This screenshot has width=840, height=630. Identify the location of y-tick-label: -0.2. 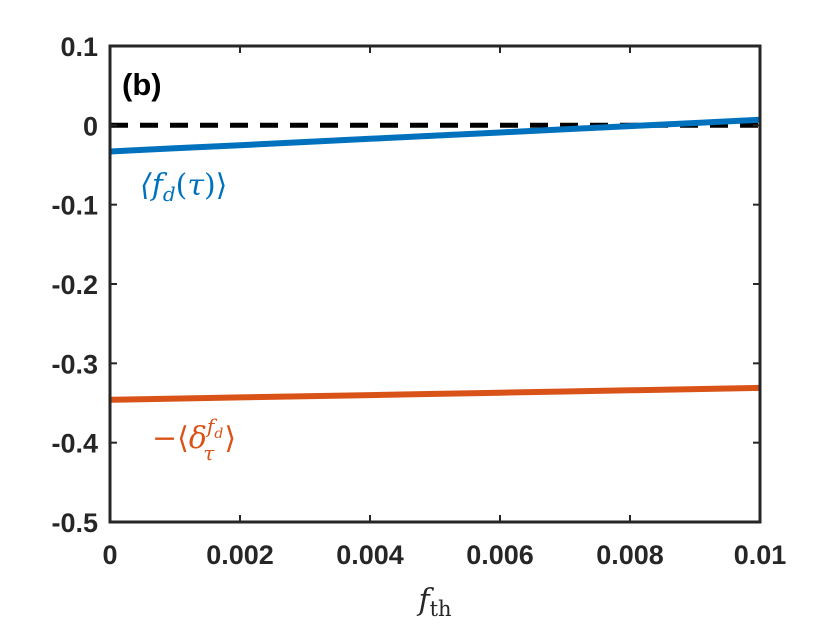
(74, 285).